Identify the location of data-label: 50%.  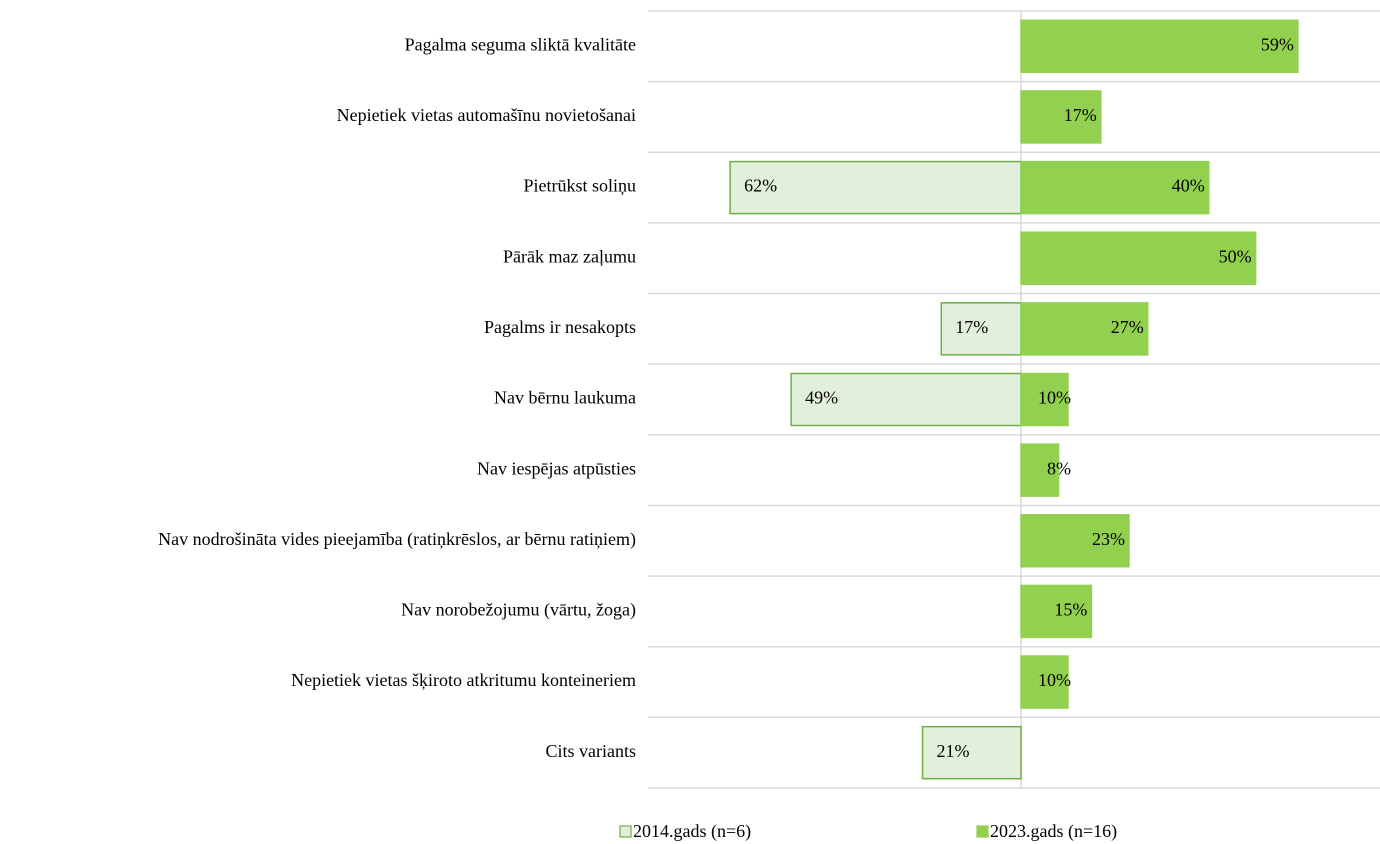
(1235, 256).